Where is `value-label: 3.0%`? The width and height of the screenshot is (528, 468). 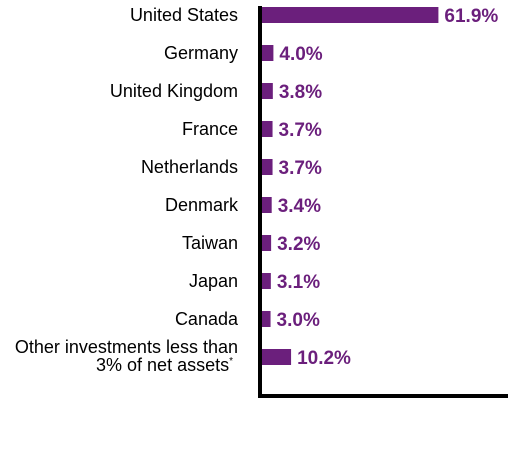 value-label: 3.0% is located at coordinates (298, 320).